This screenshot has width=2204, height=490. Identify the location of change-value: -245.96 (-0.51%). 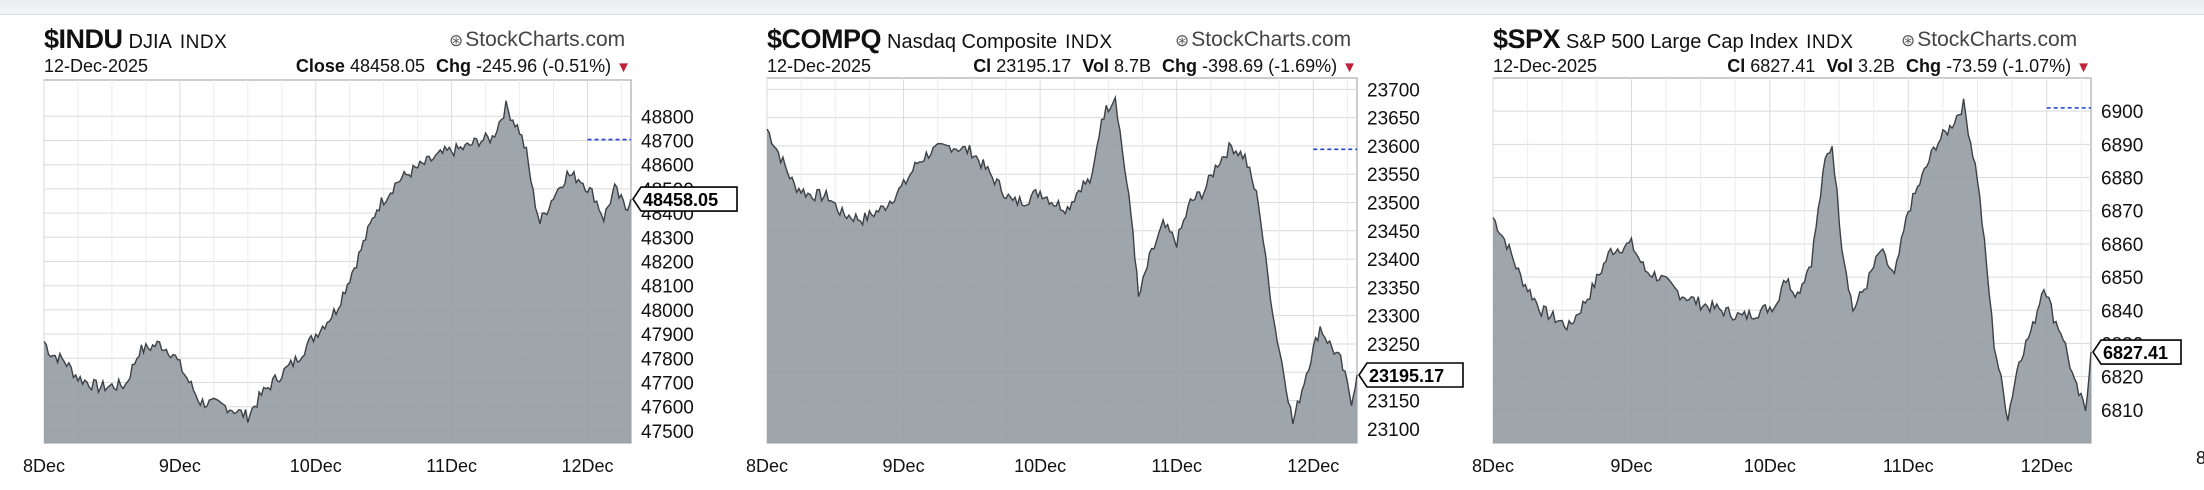
(544, 66).